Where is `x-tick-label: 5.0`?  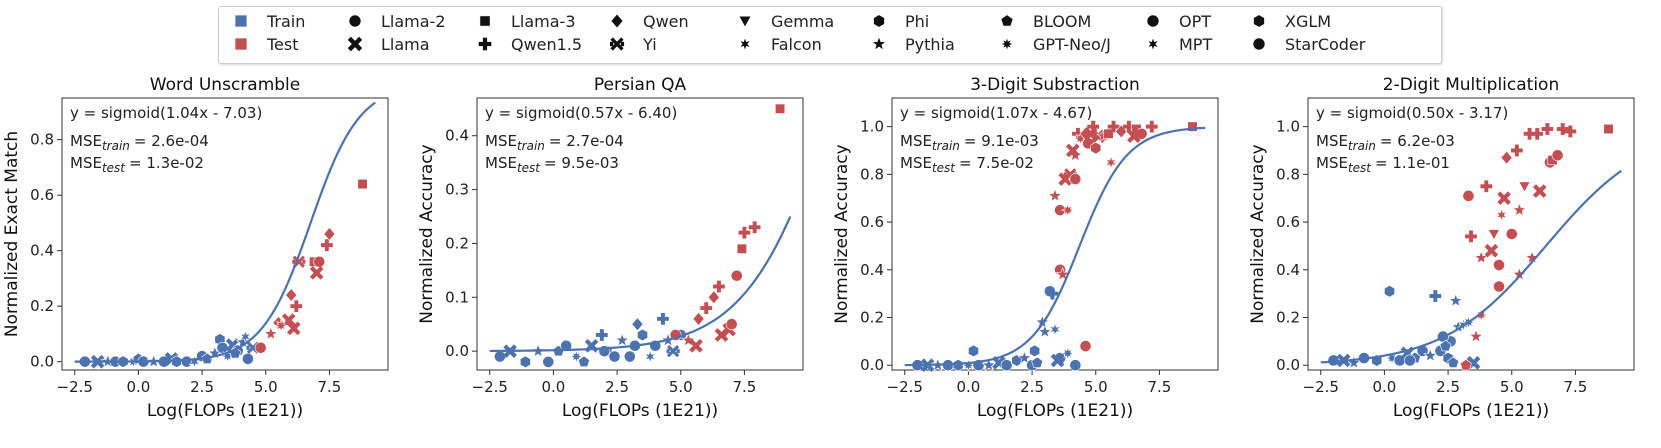 x-tick-label: 5.0 is located at coordinates (1096, 387).